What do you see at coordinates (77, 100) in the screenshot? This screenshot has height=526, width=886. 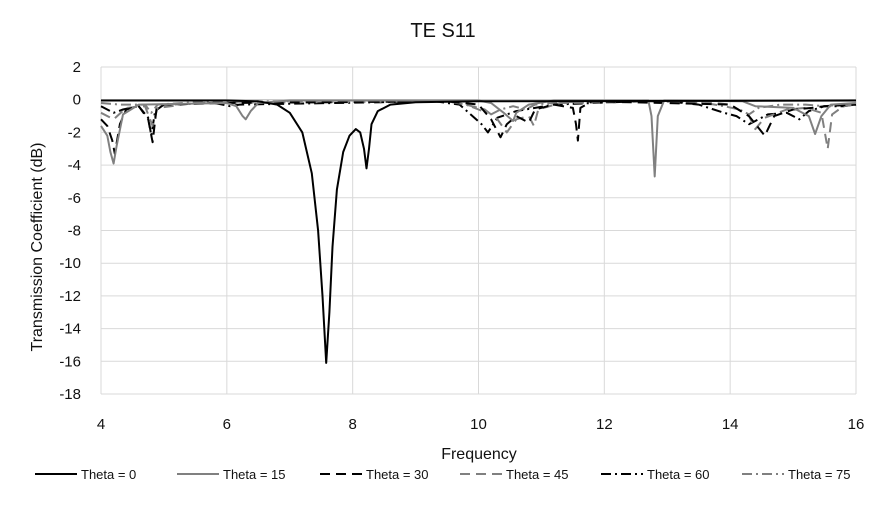 I see `y-tick-label: 0` at bounding box center [77, 100].